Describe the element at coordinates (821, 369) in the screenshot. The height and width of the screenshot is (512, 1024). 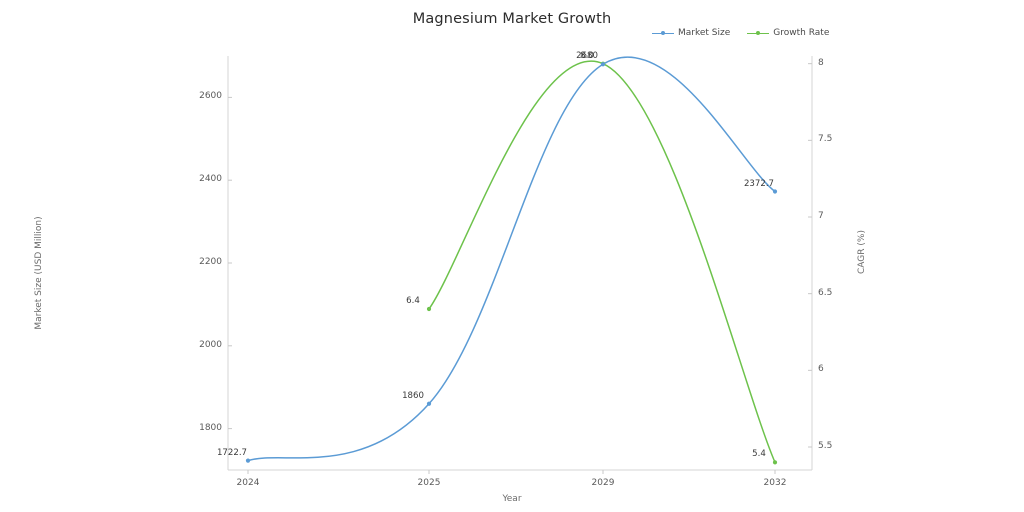
I see `y-right-tick-label: 6` at that location.